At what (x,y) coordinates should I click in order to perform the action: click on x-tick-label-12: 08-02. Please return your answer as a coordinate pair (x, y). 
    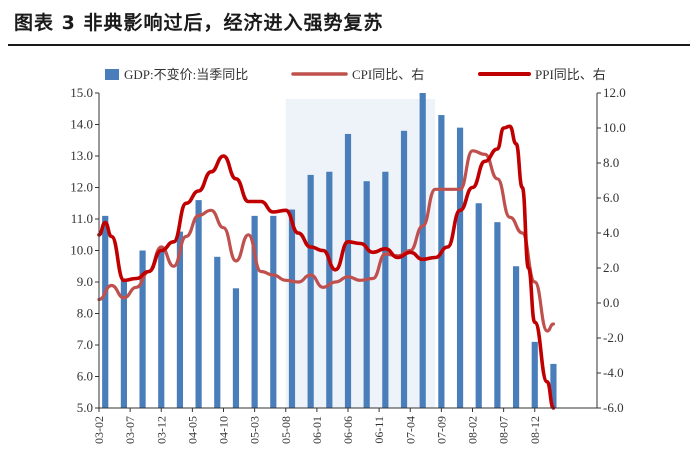
    Looking at the image, I should click on (473, 430).